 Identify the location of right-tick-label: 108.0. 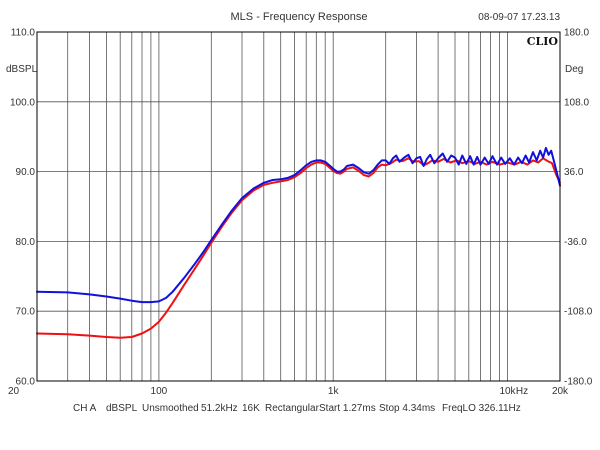
(576, 102).